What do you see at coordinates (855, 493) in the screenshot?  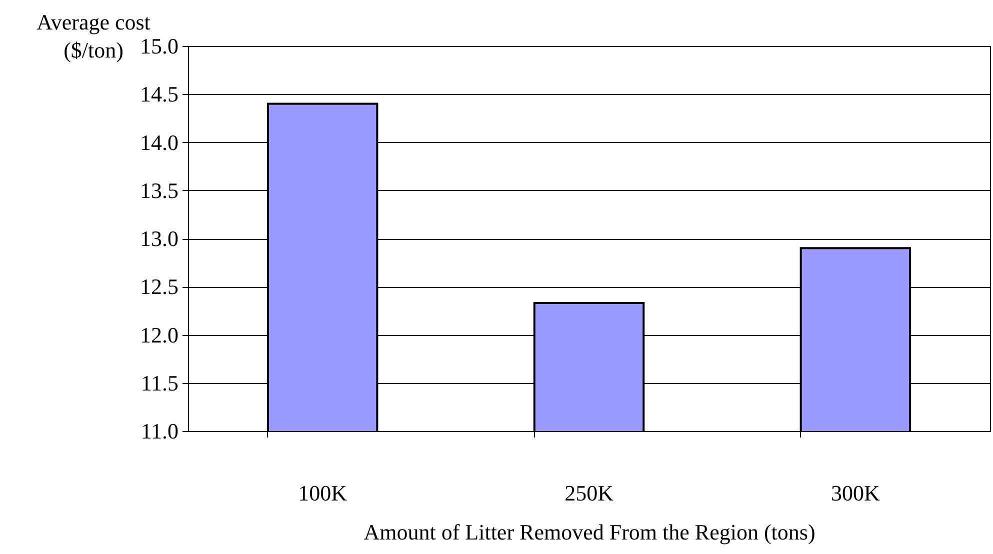 I see `x-tick-label: 300K` at bounding box center [855, 493].